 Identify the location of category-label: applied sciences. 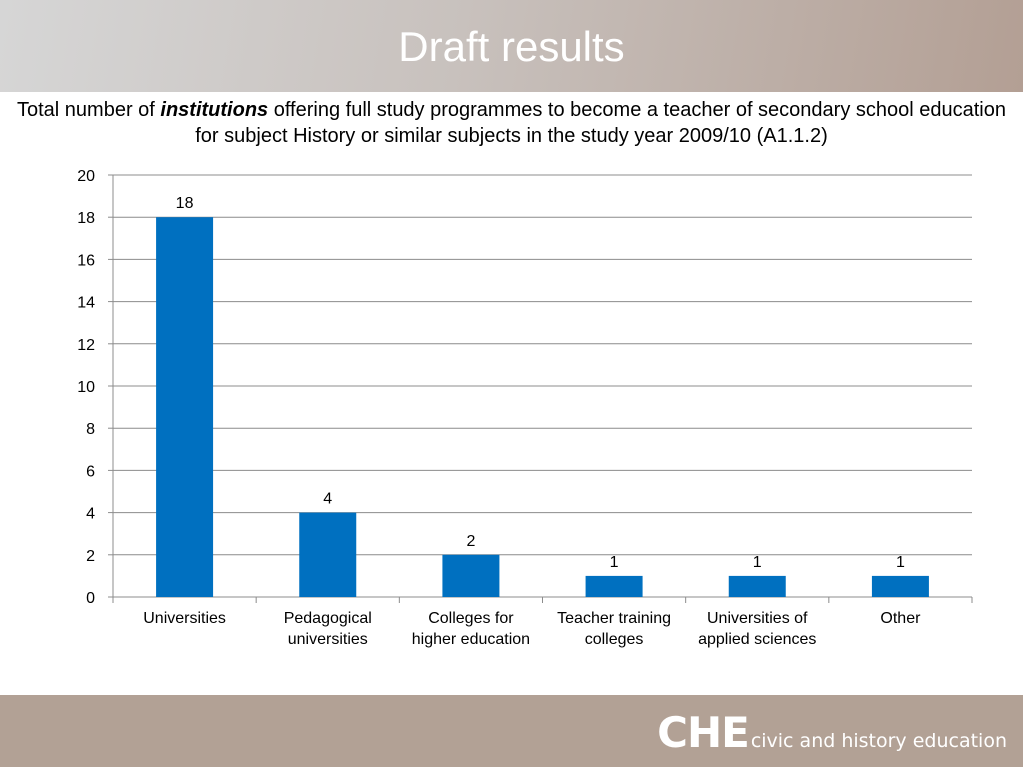
(757, 639).